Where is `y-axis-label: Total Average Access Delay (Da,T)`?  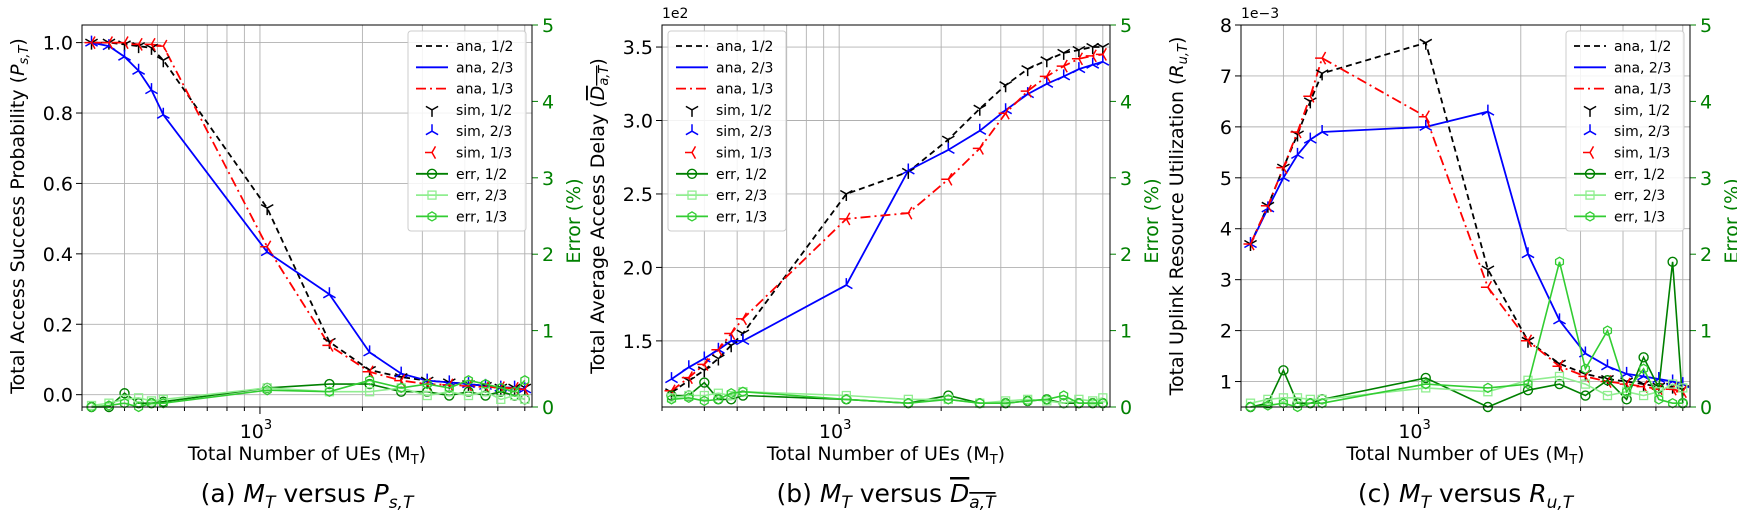 y-axis-label: Total Average Access Delay (Da,T) is located at coordinates (599, 216).